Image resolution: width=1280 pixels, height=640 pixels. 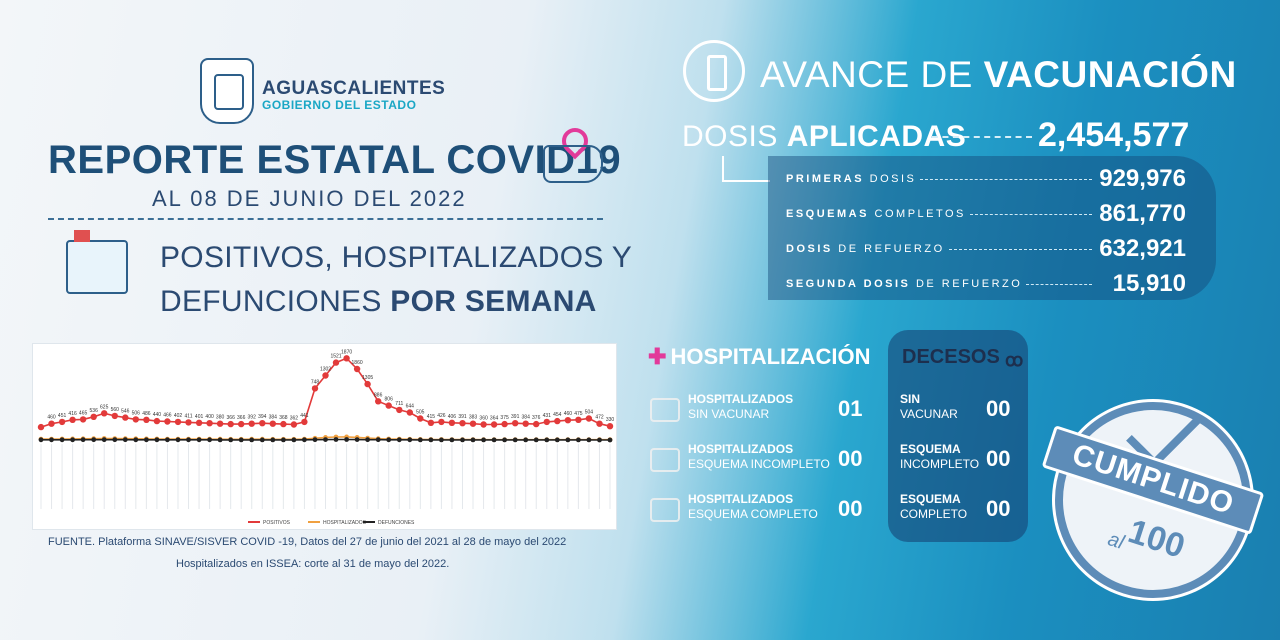 What do you see at coordinates (958, 436) in the screenshot?
I see `deaths-panel` at bounding box center [958, 436].